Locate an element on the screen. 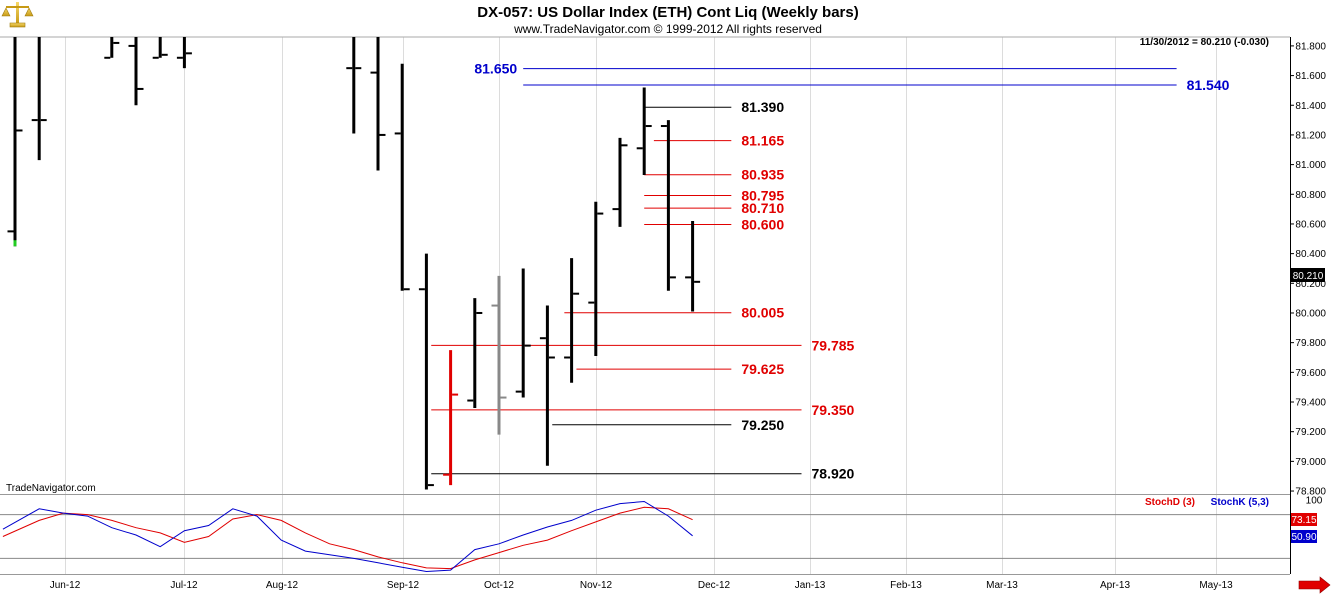 This screenshot has width=1336, height=599. stochd-value: 73.15 is located at coordinates (1303, 520).